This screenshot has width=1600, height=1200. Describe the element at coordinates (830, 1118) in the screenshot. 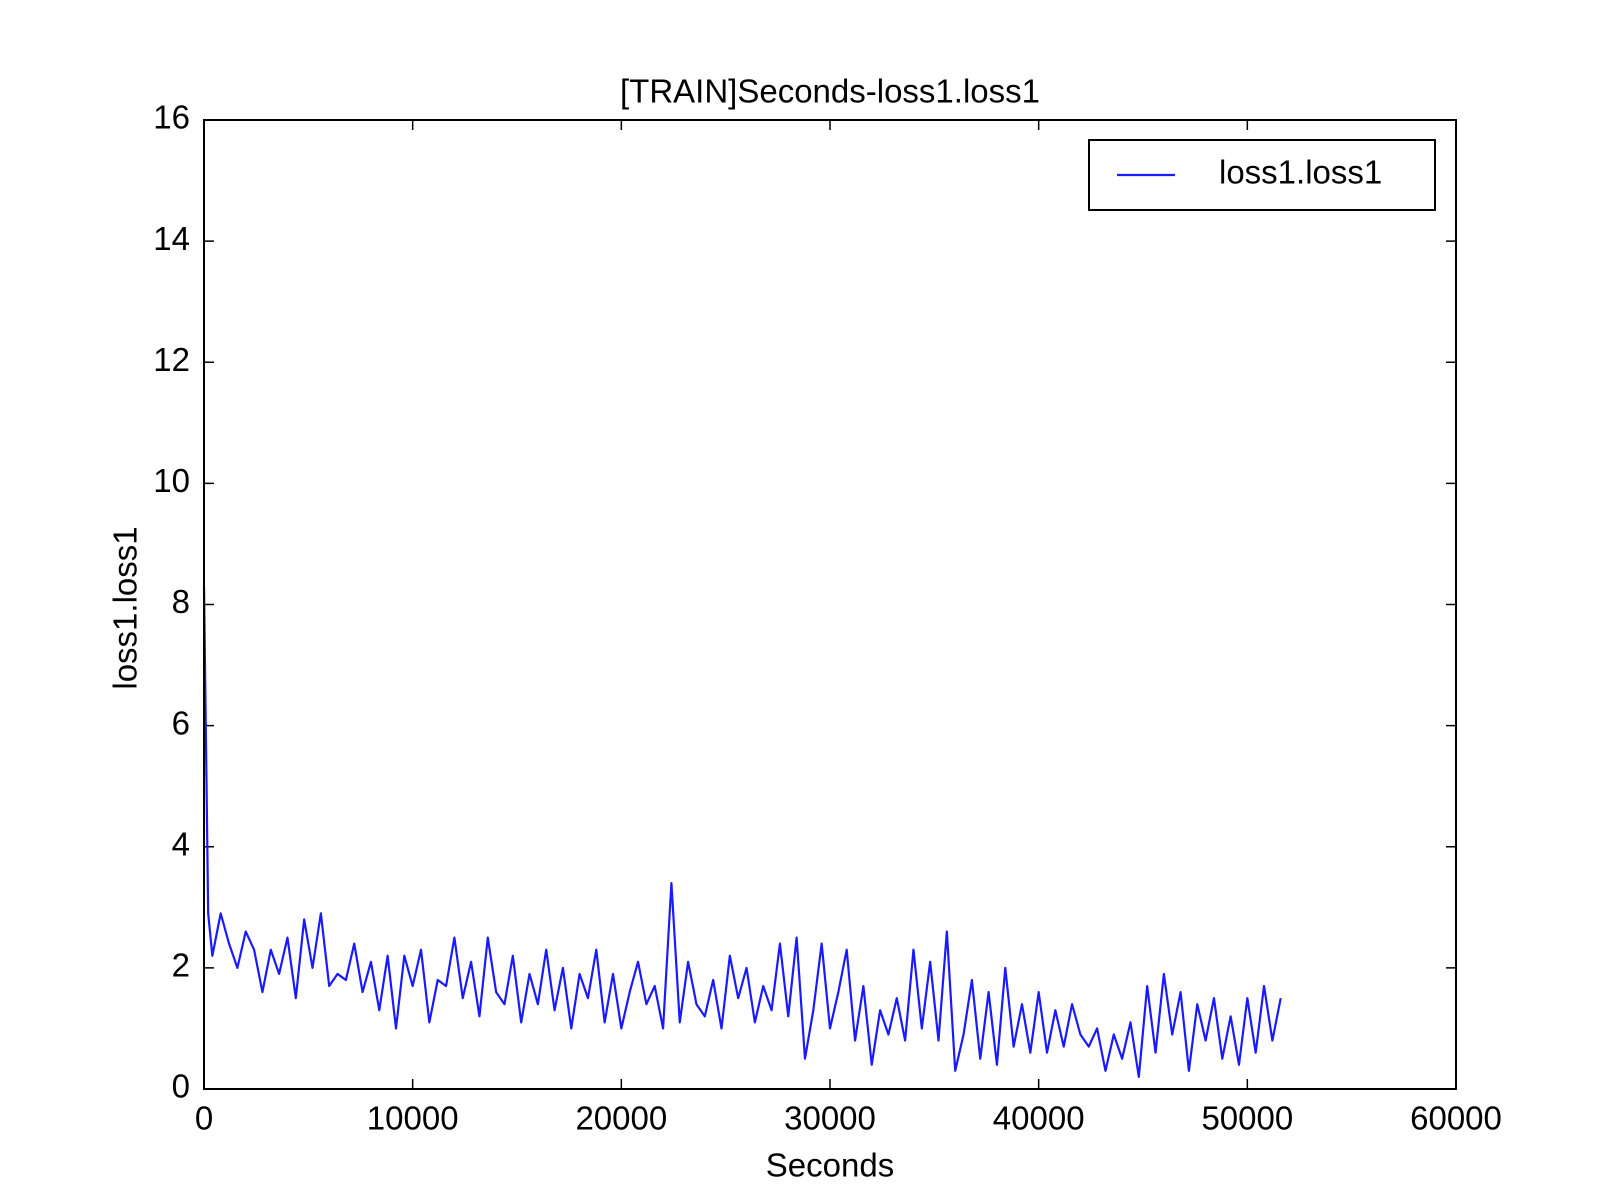

I see `x-tick-label: 30000` at that location.